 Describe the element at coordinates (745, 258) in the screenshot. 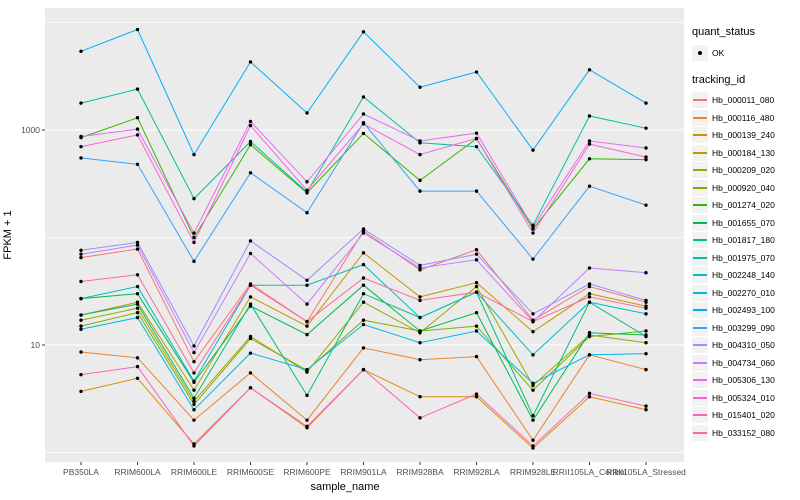

I see `tracking-id-legend-item: Hb_001975_070` at that location.